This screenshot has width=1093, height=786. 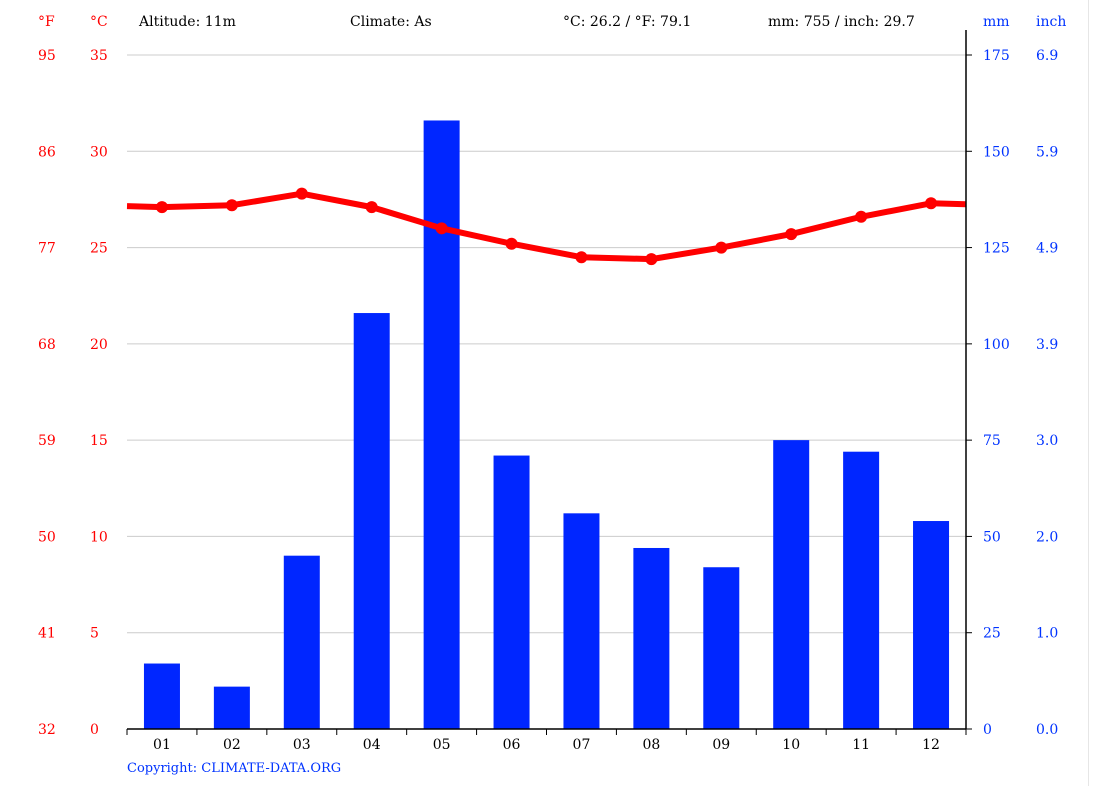 What do you see at coordinates (99, 441) in the screenshot?
I see `celsius-tick-label: 15` at bounding box center [99, 441].